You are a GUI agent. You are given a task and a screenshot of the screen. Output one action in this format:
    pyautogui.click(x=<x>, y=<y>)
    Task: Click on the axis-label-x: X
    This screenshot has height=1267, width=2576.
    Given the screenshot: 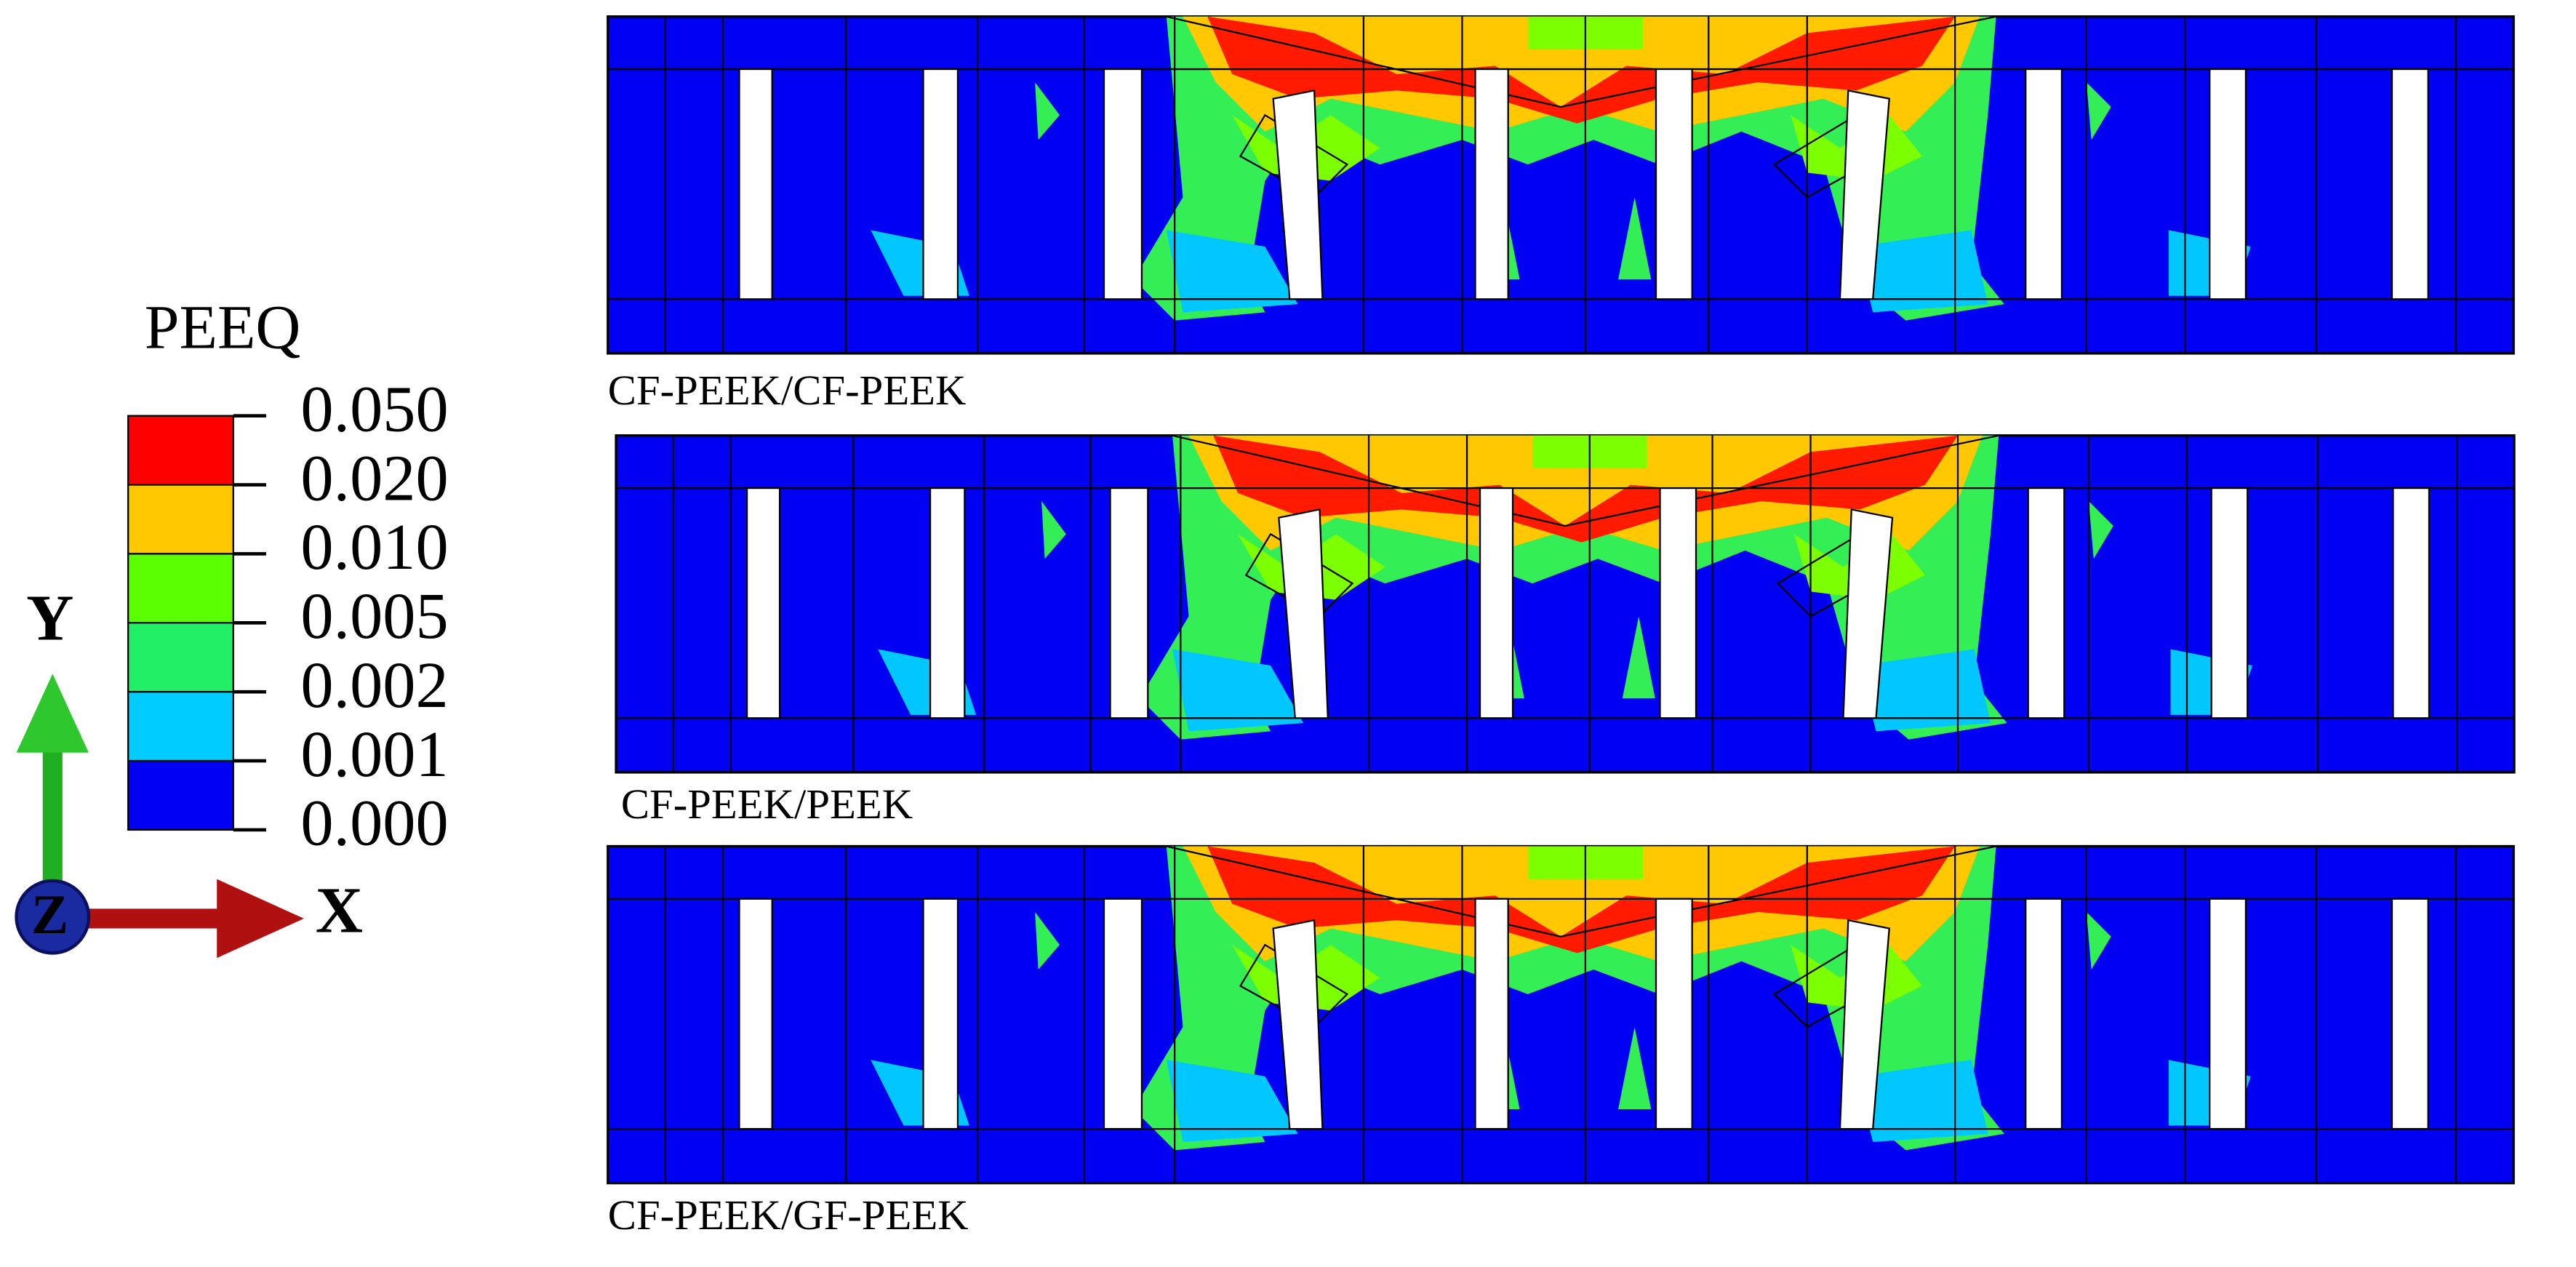 What is the action you would take?
    pyautogui.click(x=339, y=909)
    